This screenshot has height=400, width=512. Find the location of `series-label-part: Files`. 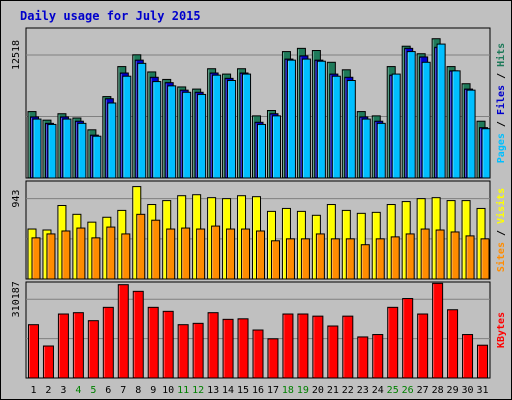

series-label-part: Files is located at coordinates (501, 100).